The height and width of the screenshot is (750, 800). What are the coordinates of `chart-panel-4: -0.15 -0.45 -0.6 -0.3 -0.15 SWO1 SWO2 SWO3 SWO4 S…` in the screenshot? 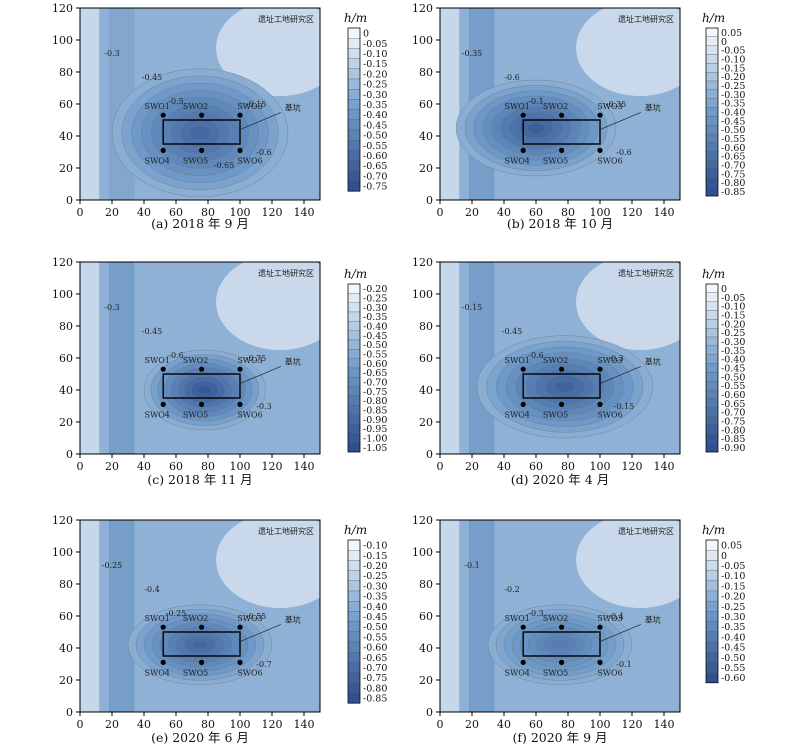 It's located at (578, 371).